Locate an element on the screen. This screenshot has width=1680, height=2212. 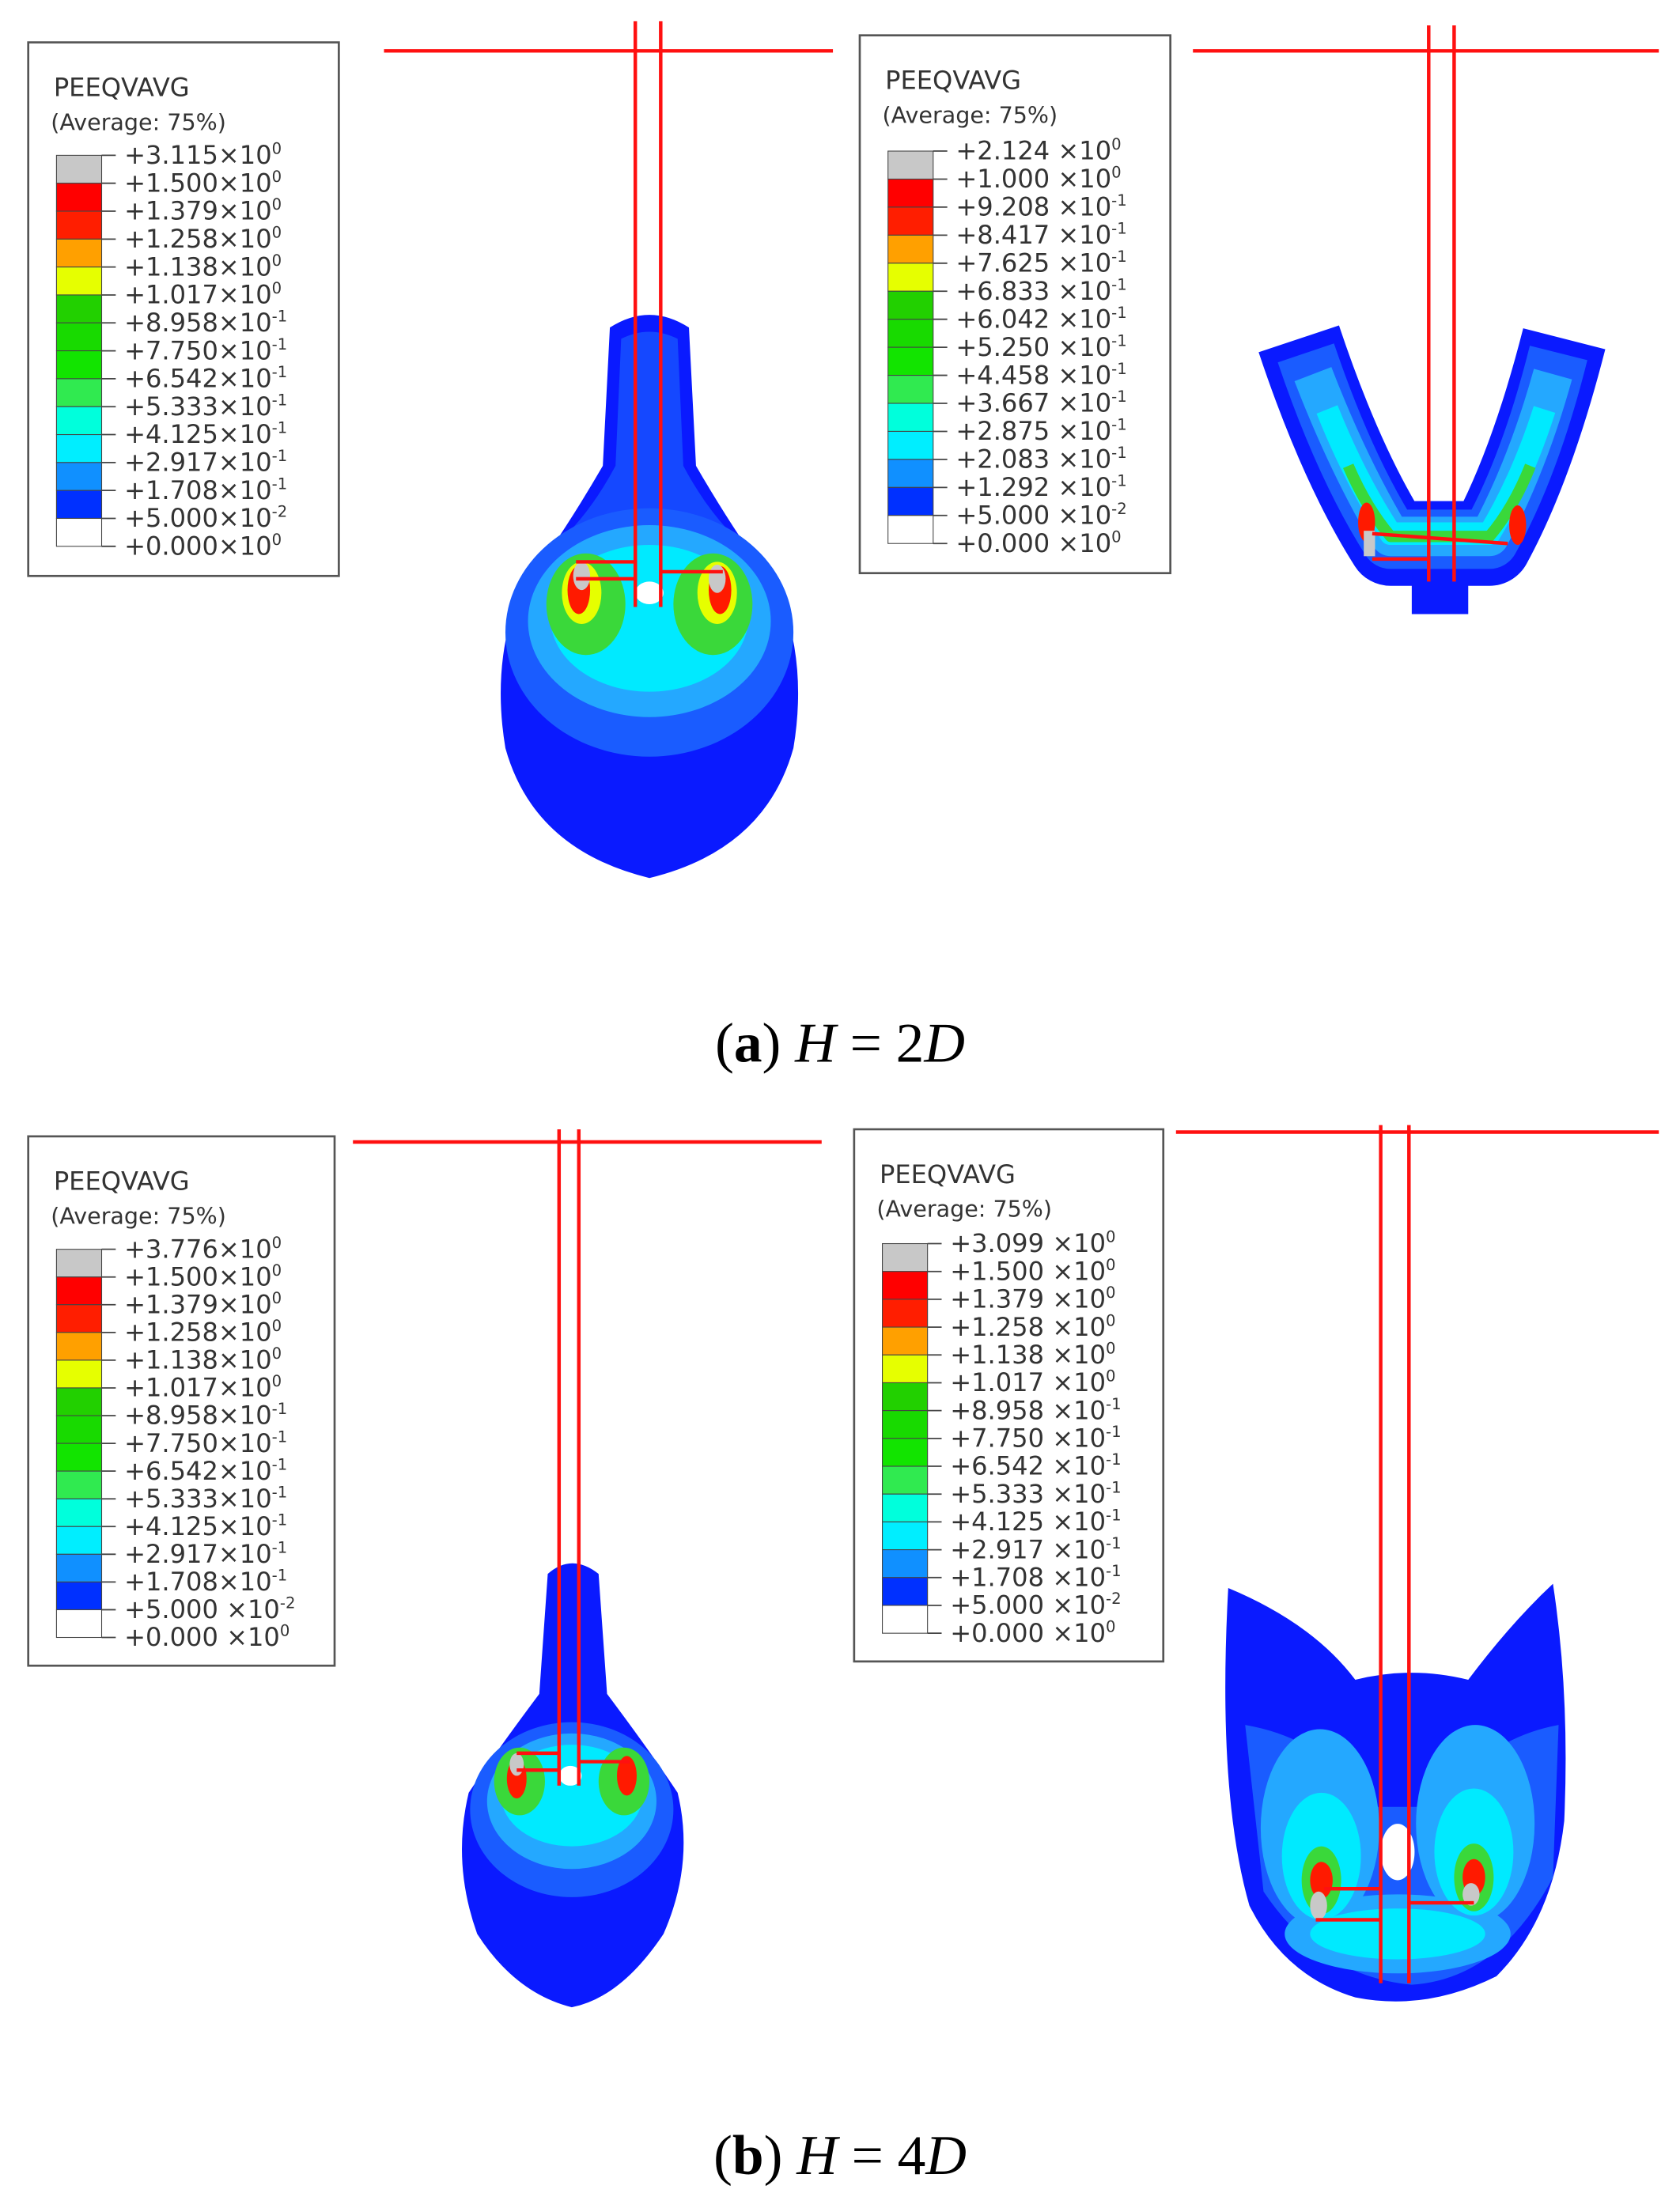
caption-part: b is located at coordinates (748, 2155).